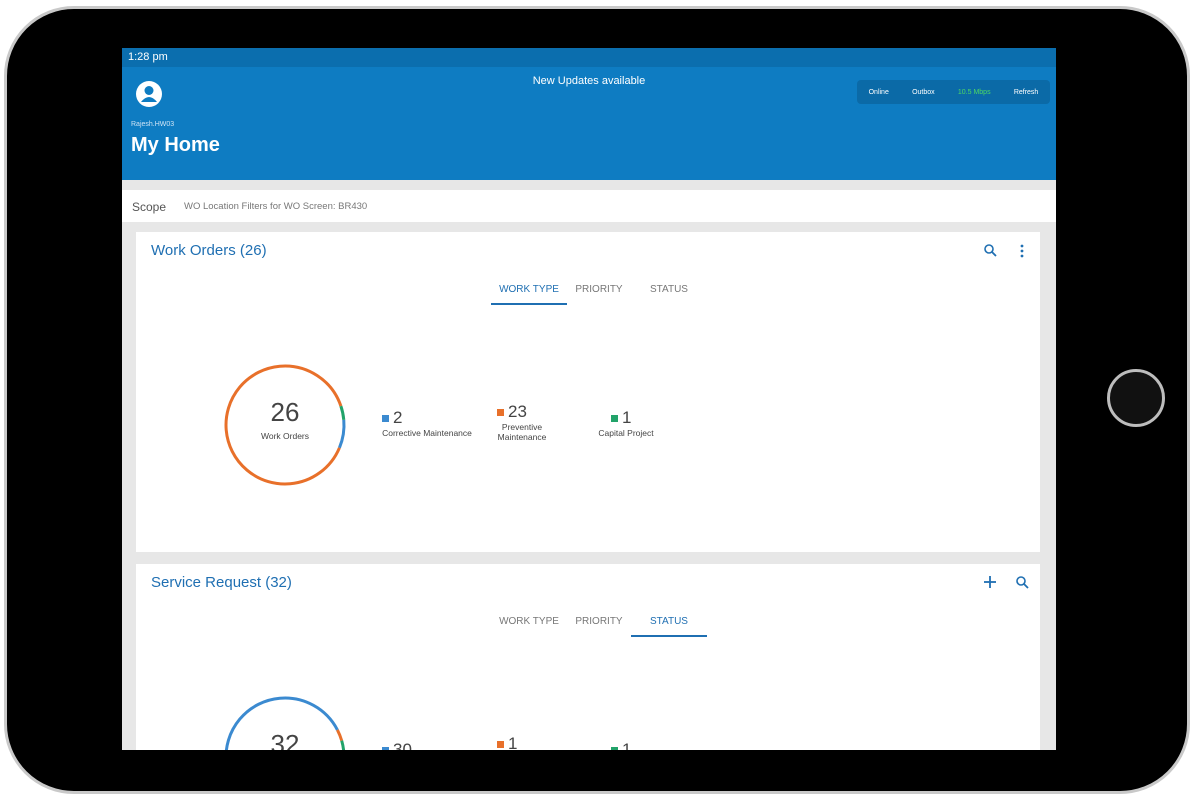 The image size is (1200, 801). I want to click on card-title: Work Orders (26), so click(209, 250).